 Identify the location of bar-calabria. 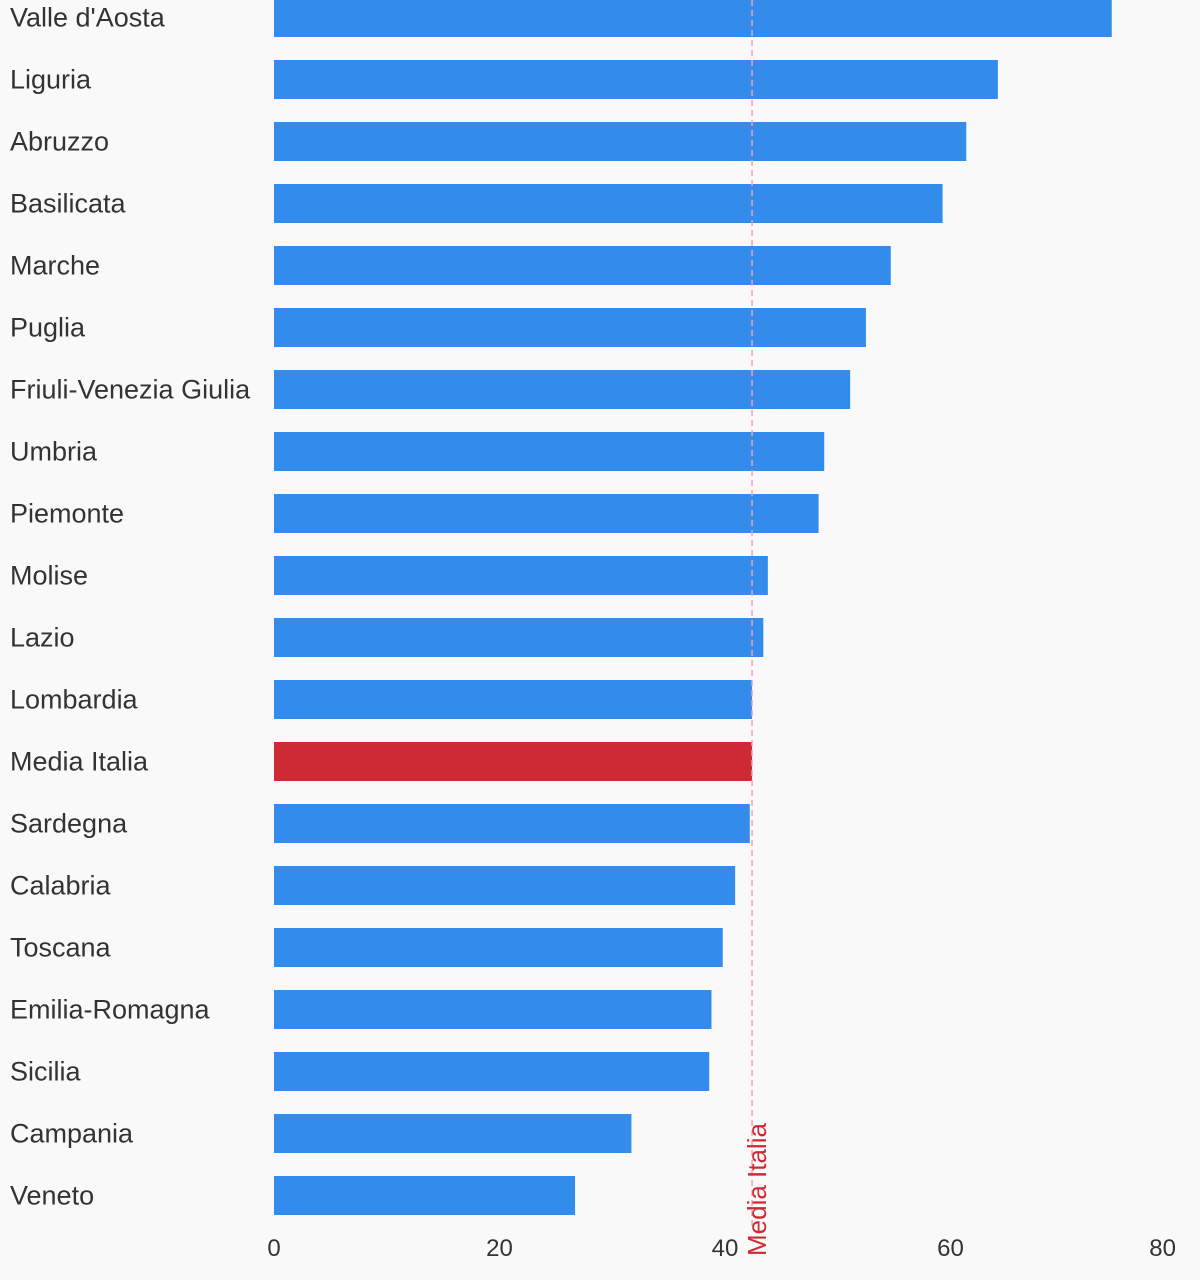
(505, 885).